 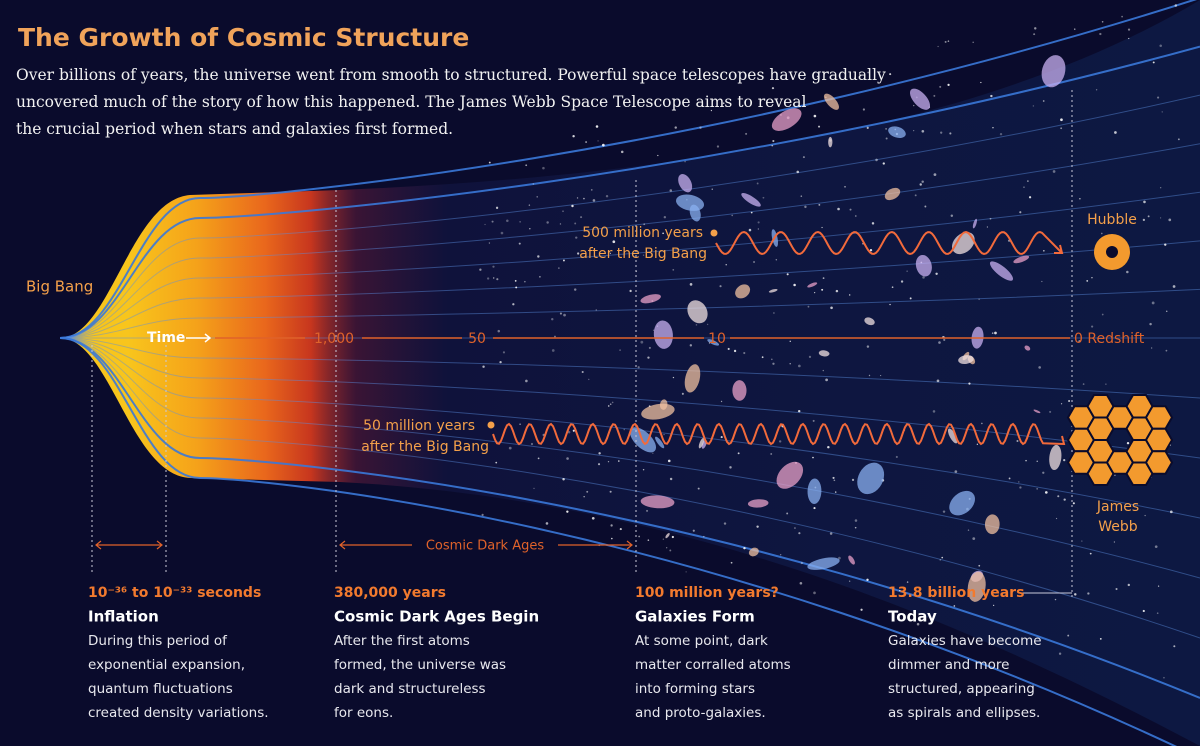 I want to click on era-description: for eons., so click(x=363, y=713).